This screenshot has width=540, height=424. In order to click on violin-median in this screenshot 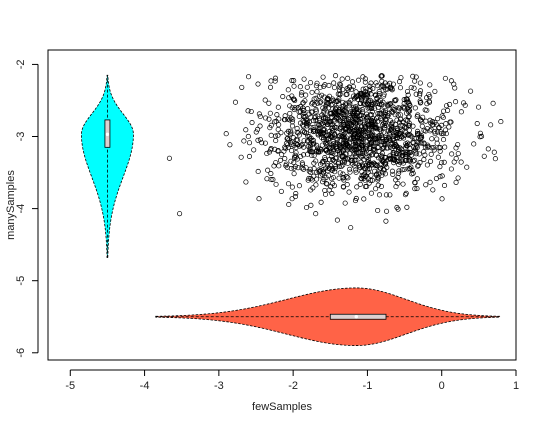, I will do `click(356, 317)`.